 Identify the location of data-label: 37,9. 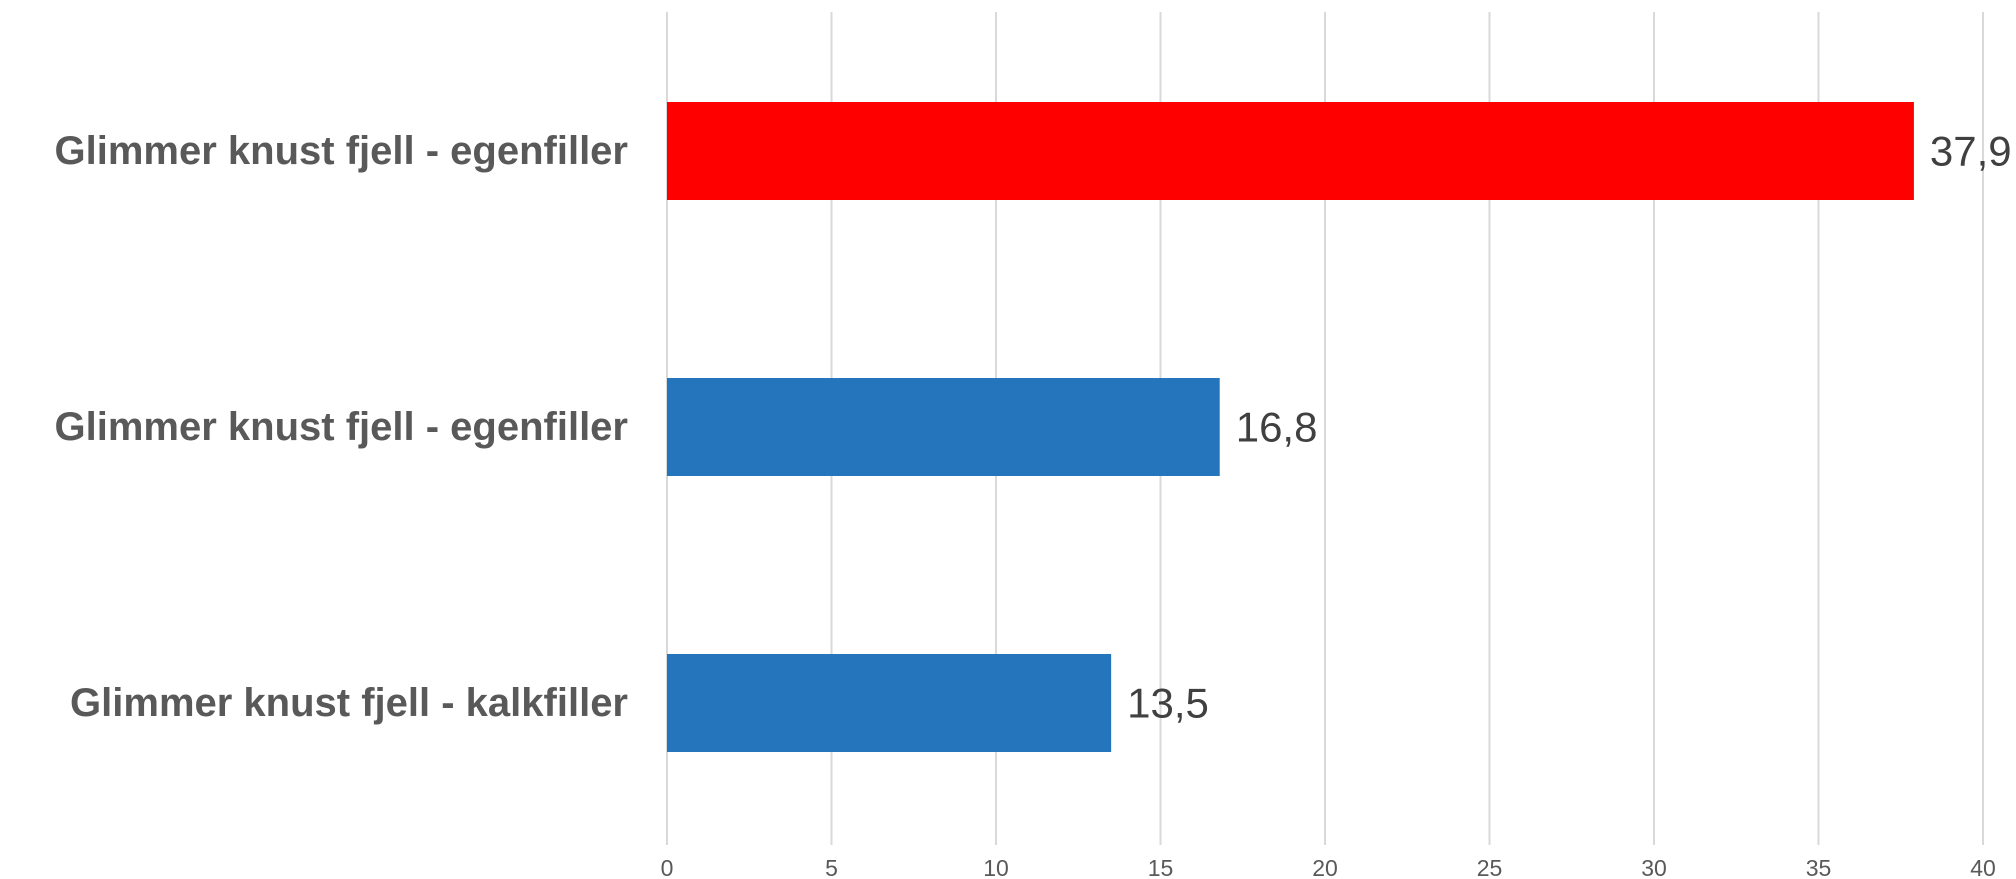
(1971, 151).